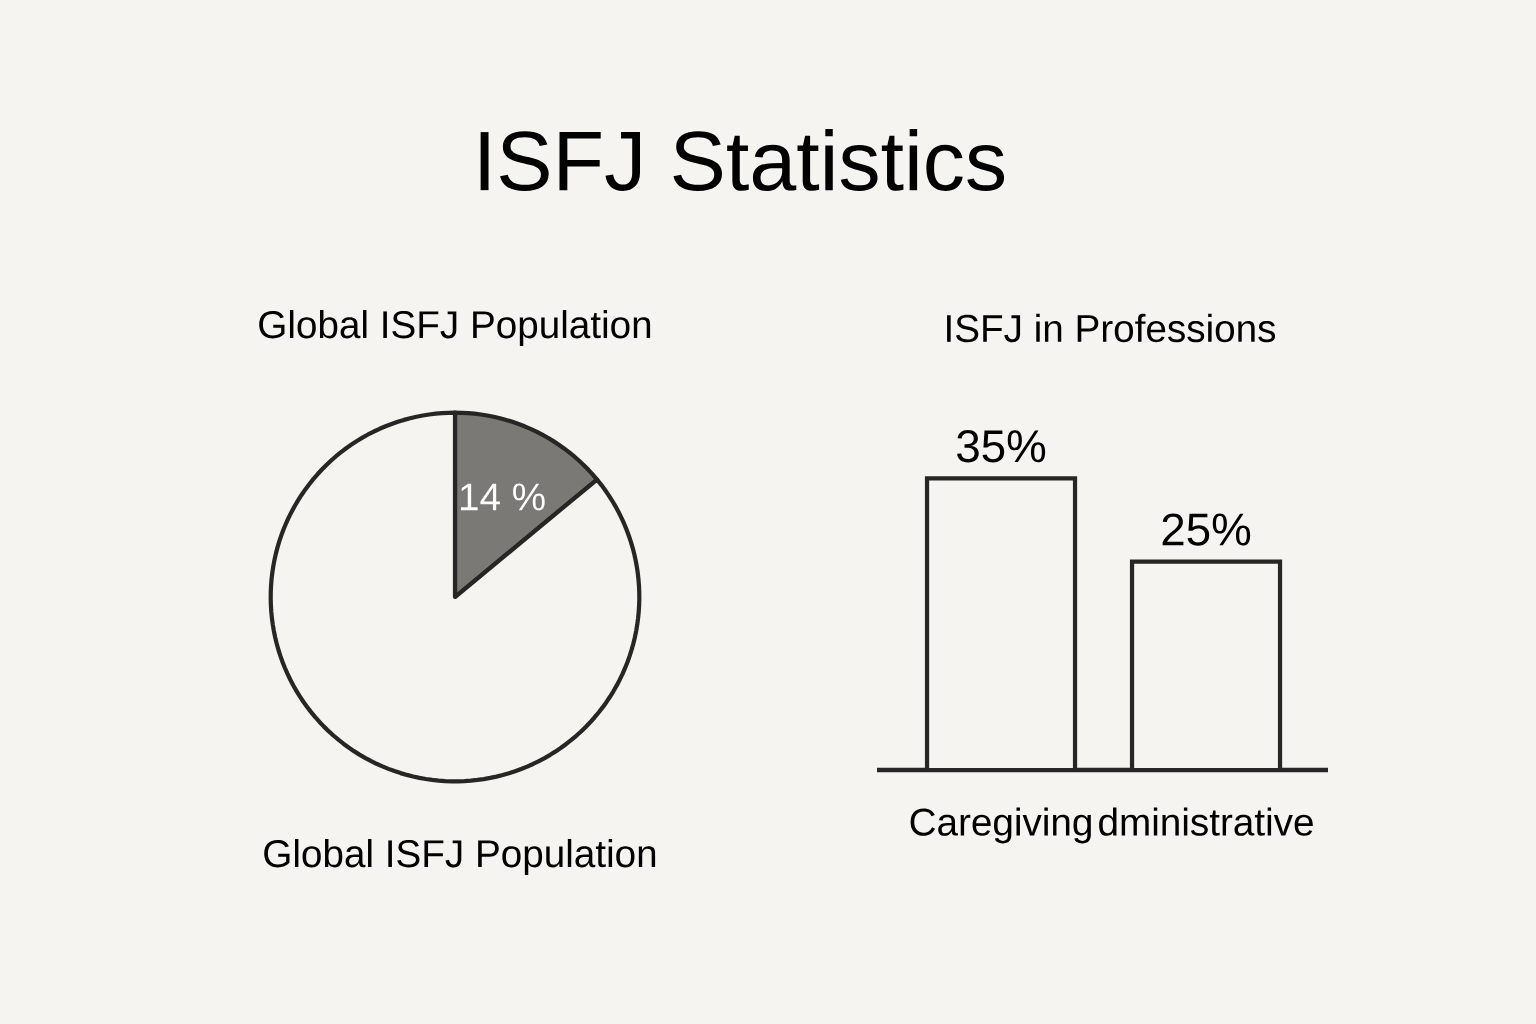 Image resolution: width=1536 pixels, height=1024 pixels. I want to click on chart-title: ISFJ in Professions, so click(1111, 328).